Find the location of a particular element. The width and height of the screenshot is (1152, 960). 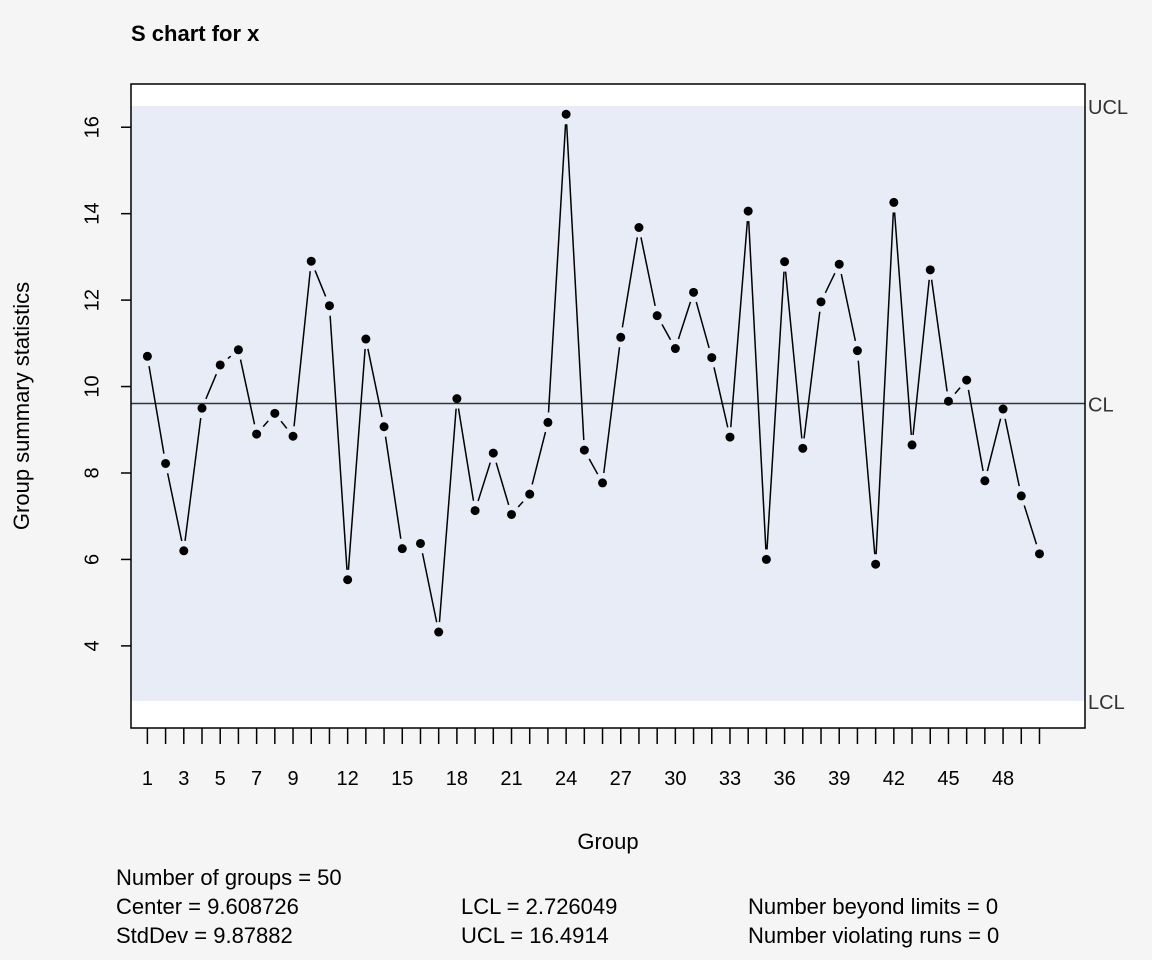

stat-violating-runs: Number violating runs = 0 is located at coordinates (874, 935).